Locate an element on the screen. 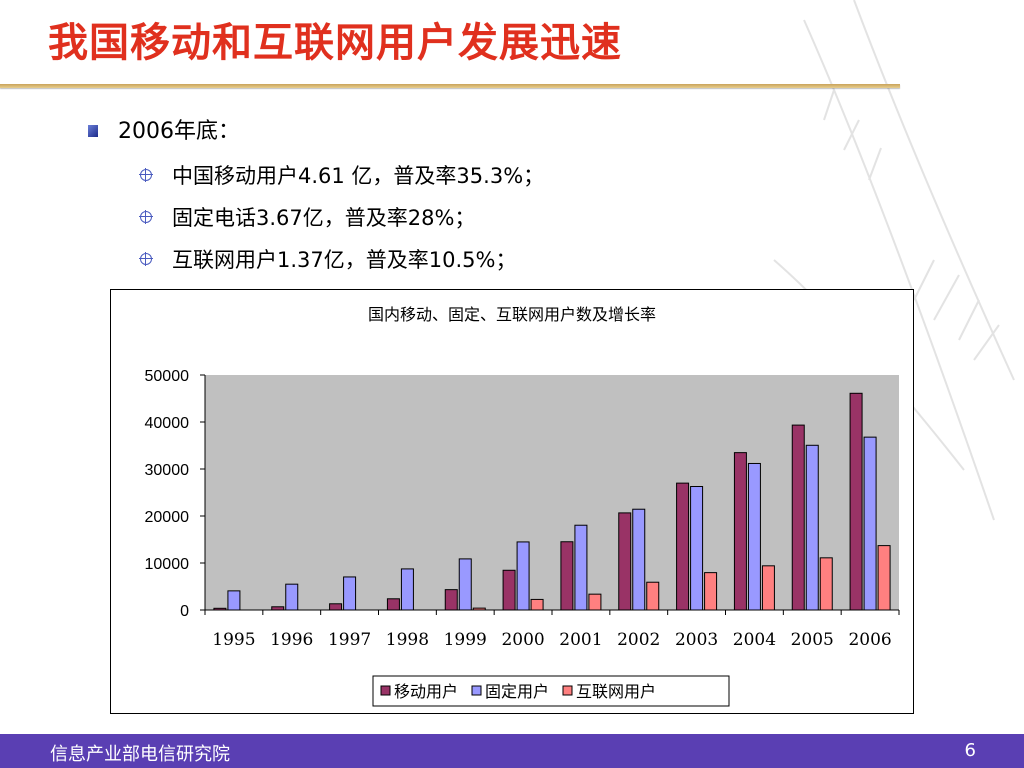 The width and height of the screenshot is (1024, 768). x-tick-label: 2001 is located at coordinates (580, 640).